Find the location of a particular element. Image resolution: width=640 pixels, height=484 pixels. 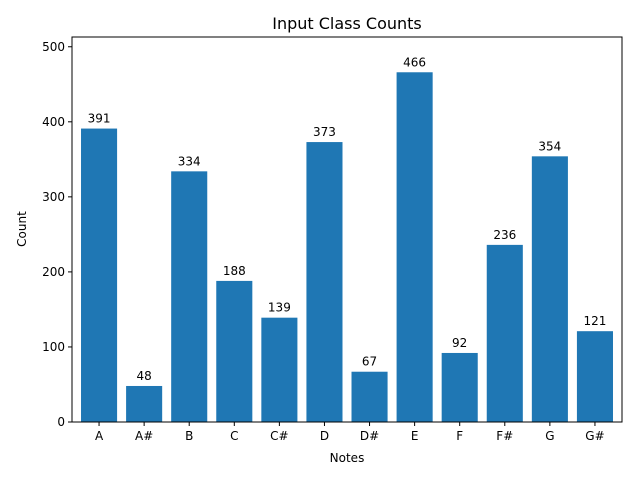

x-tick-label: D is located at coordinates (324, 436).